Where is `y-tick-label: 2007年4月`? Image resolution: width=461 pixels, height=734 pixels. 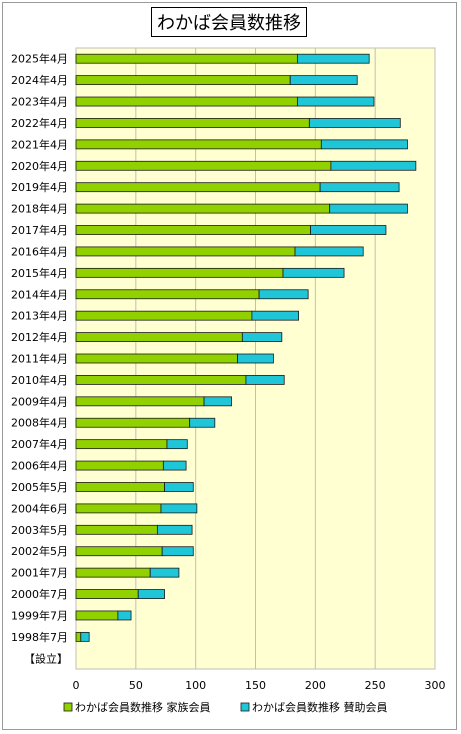
y-tick-label: 2007年4月 is located at coordinates (39, 444).